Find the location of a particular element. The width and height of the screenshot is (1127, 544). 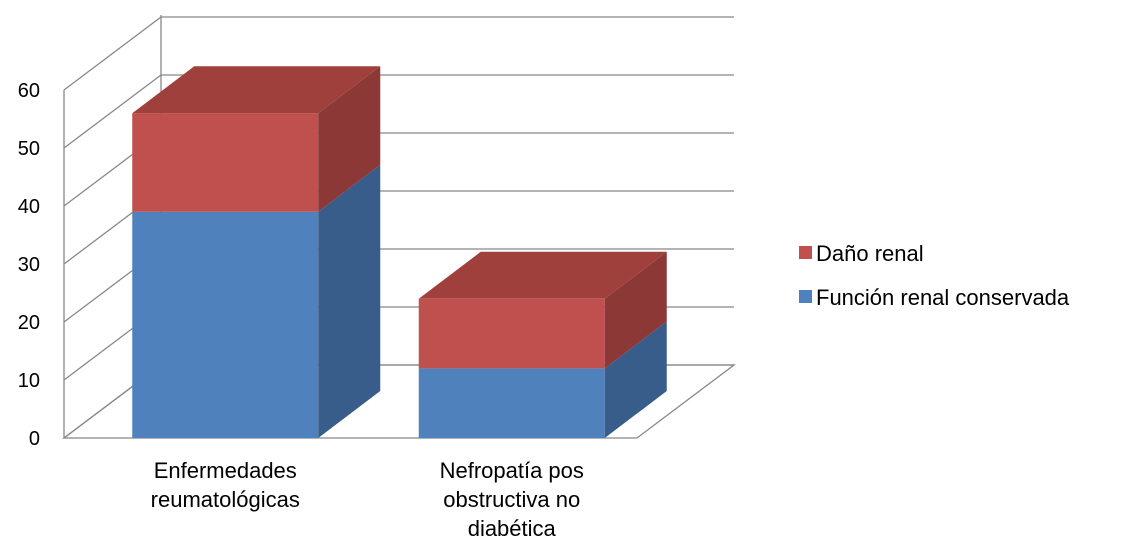

y-axis-tick-labels: 0 10 20 30 40 50 60 is located at coordinates (29, 265).